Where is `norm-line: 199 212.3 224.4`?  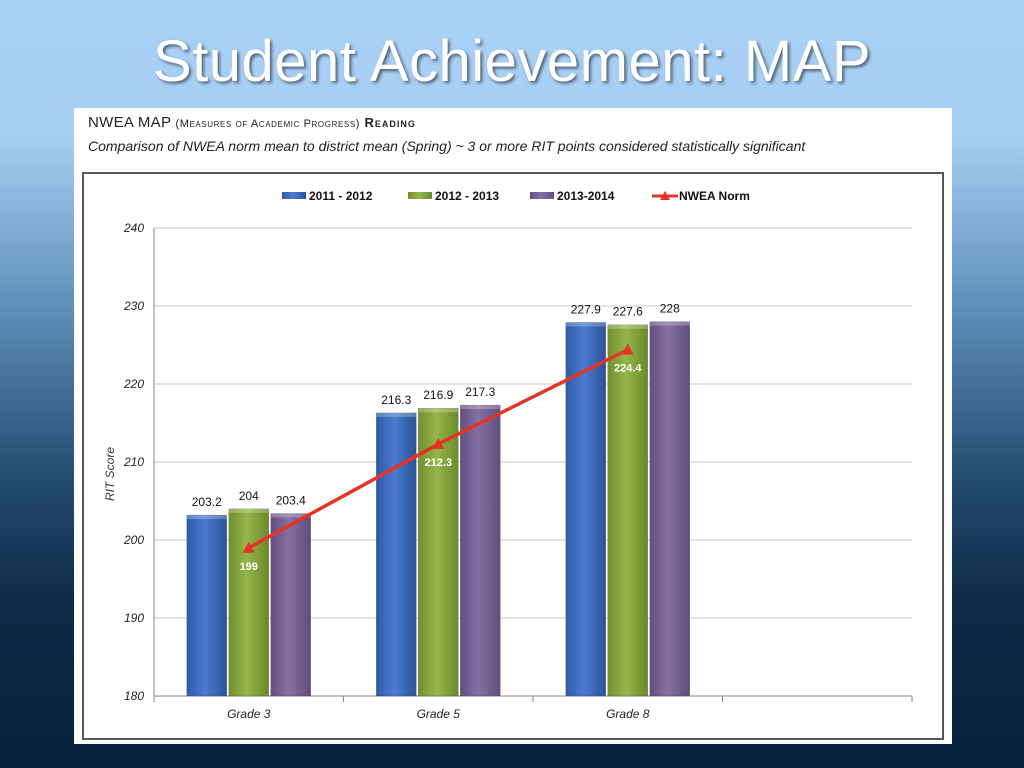
norm-line: 199 212.3 224.4 is located at coordinates (441, 458).